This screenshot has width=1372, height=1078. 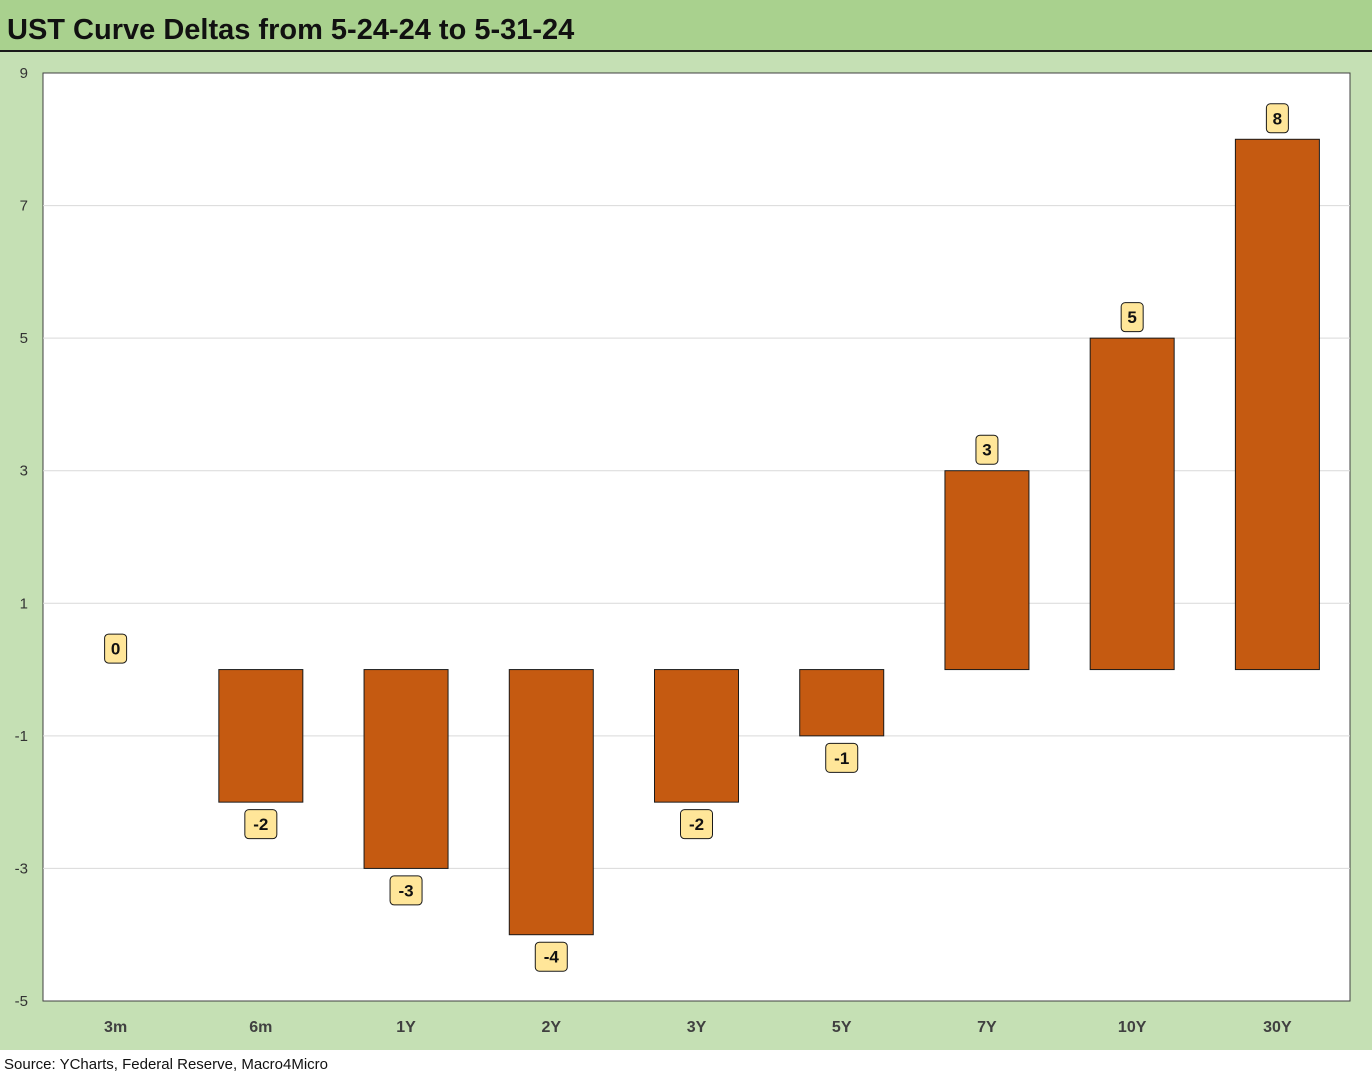 What do you see at coordinates (115, 1027) in the screenshot?
I see `x-tick-label: 3m` at bounding box center [115, 1027].